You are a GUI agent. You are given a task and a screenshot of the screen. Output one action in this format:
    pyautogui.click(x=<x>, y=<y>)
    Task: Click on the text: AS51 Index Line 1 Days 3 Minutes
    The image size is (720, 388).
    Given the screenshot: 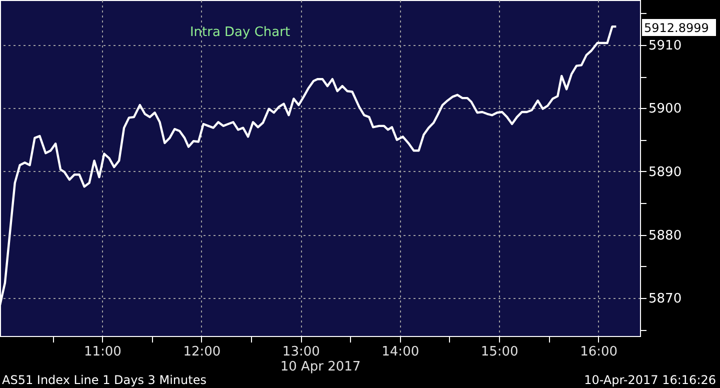 What is the action you would take?
    pyautogui.click(x=104, y=380)
    